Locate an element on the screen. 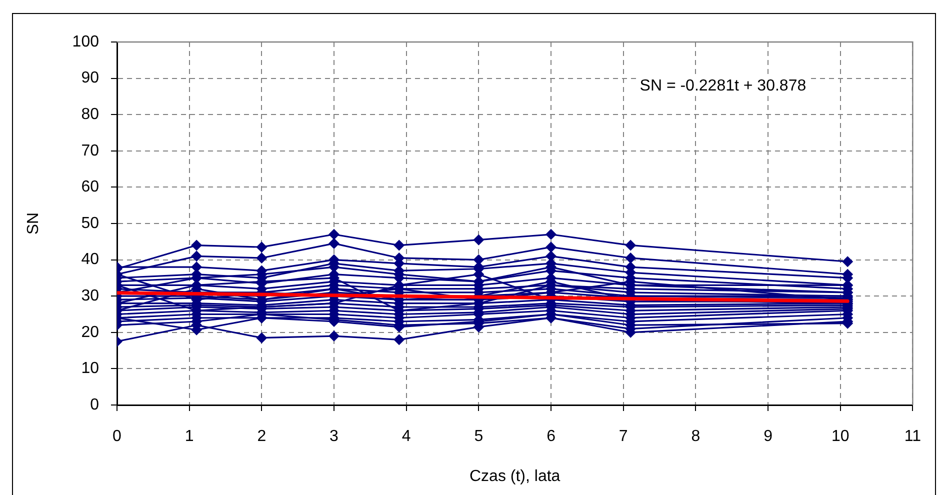 The width and height of the screenshot is (937, 495). x-tick-label: 8 is located at coordinates (695, 437).